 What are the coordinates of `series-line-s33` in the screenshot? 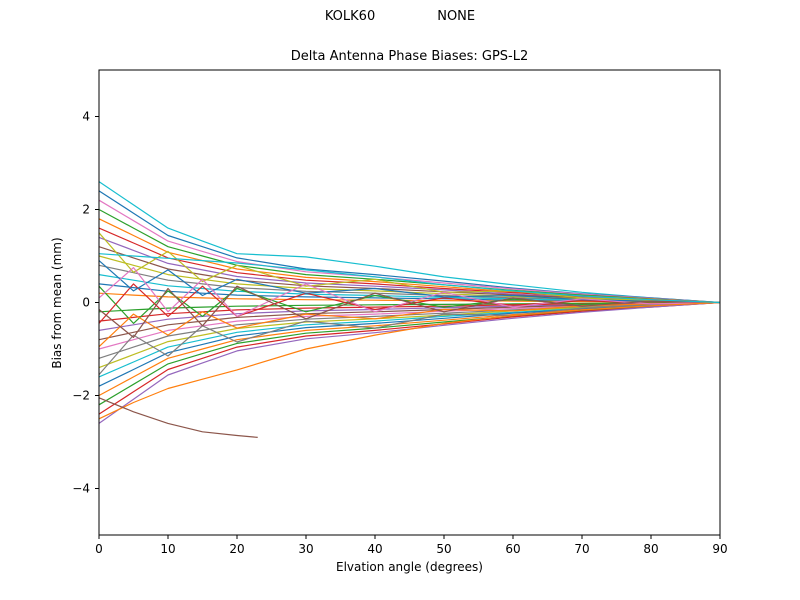 It's located at (409, 292).